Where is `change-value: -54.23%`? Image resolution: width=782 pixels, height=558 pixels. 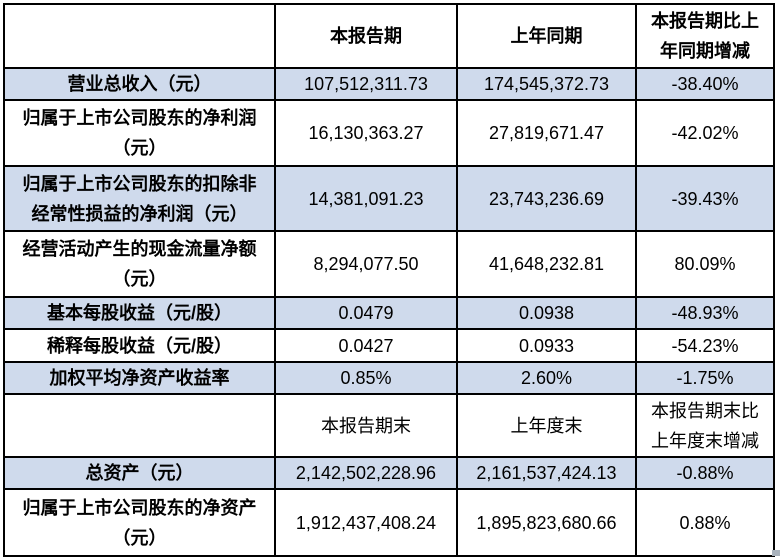 change-value: -54.23% is located at coordinates (705, 345).